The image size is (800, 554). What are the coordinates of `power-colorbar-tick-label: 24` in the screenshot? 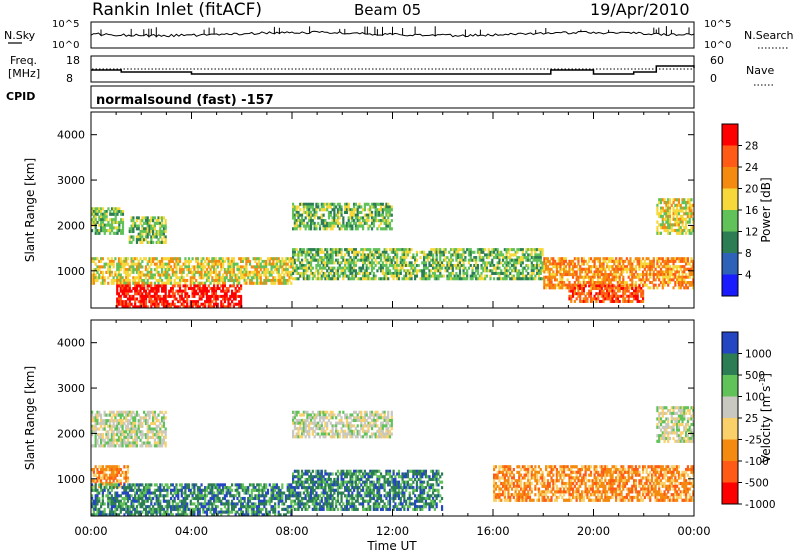 It's located at (752, 168).